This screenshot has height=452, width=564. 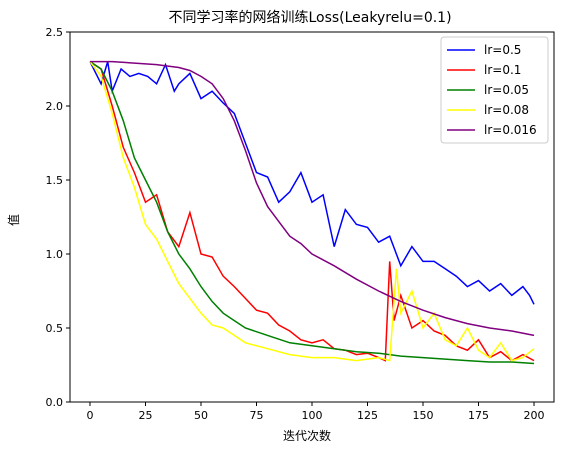 I want to click on legend-box, so click(x=494, y=90).